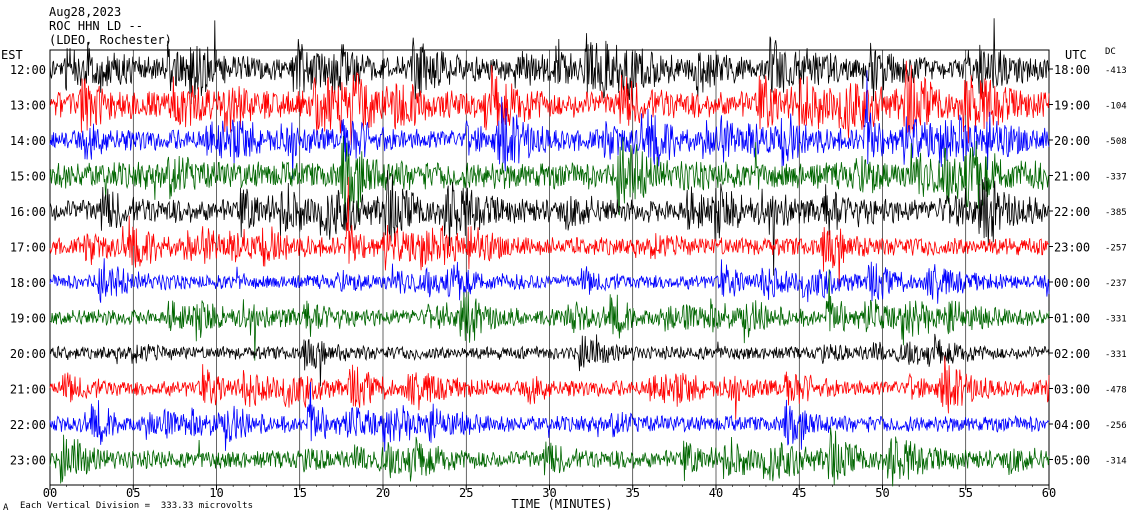 The height and width of the screenshot is (519, 1130). I want to click on left-timezone-label: EST, so click(12, 55).